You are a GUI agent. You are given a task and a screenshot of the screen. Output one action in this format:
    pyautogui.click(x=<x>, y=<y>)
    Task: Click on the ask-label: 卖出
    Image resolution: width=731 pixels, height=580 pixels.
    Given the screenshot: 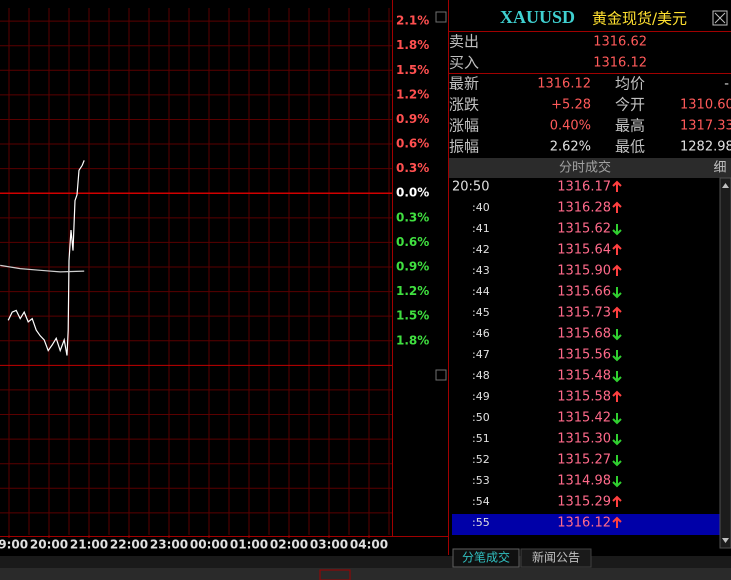 What is the action you would take?
    pyautogui.click(x=464, y=42)
    